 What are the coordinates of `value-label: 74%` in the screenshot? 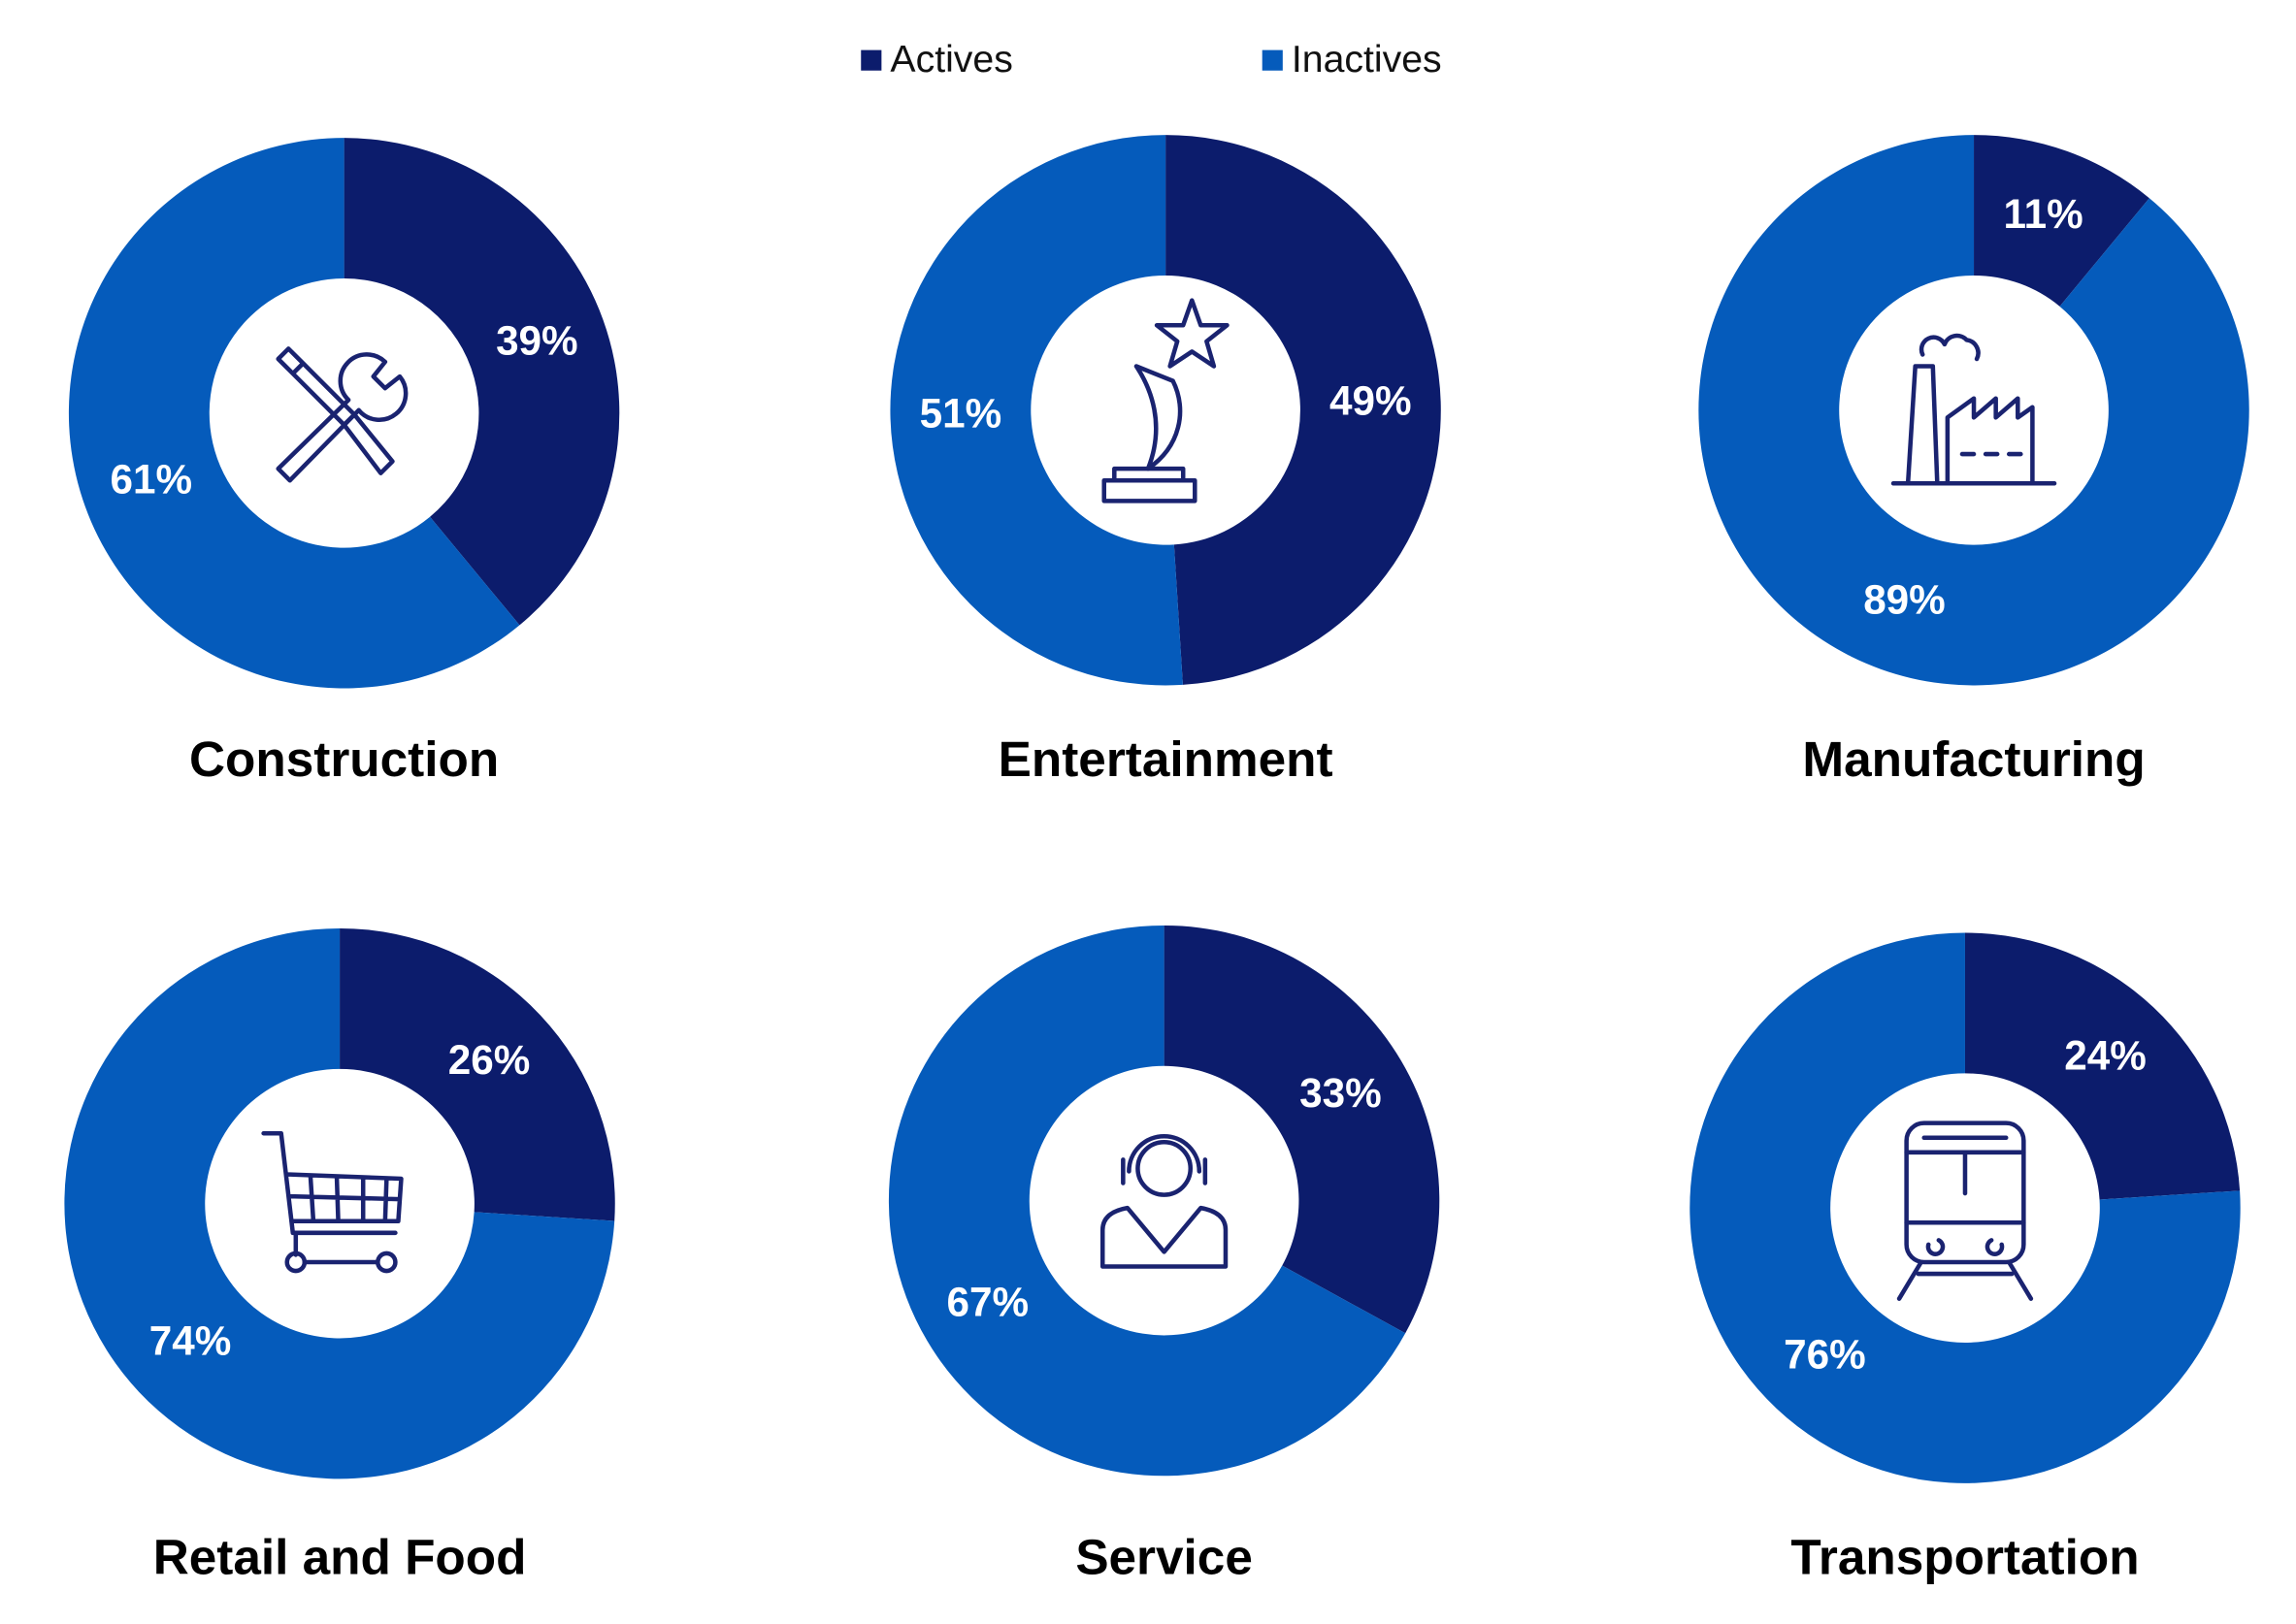 It's located at (190, 1340).